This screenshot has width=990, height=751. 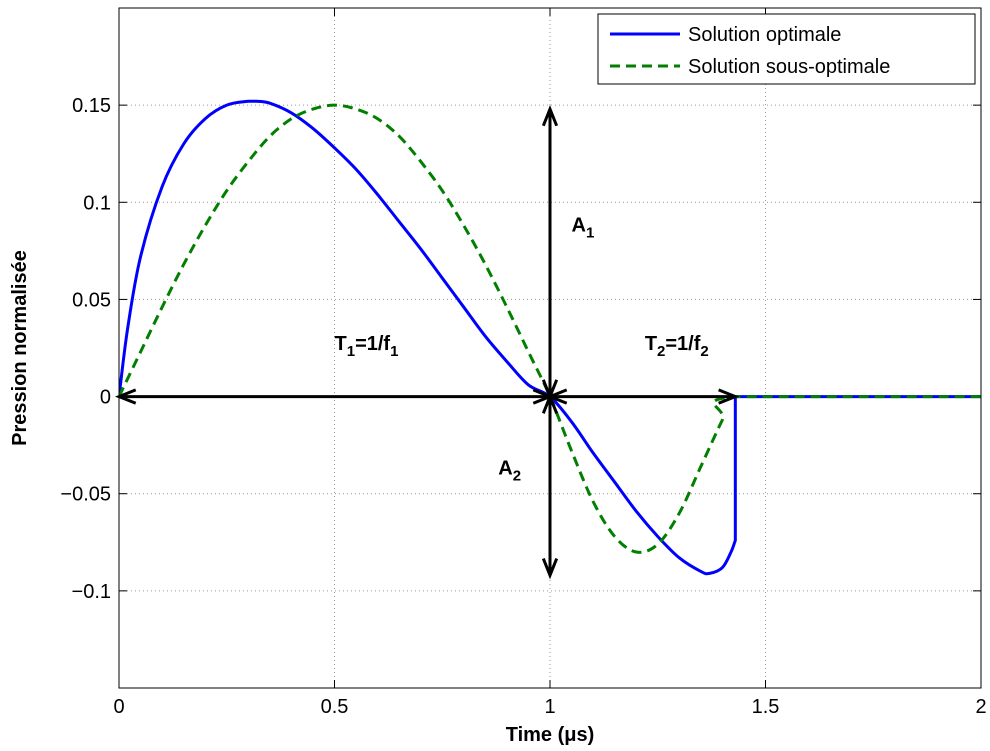 I want to click on x-tick-label: 1.5, so click(x=766, y=707).